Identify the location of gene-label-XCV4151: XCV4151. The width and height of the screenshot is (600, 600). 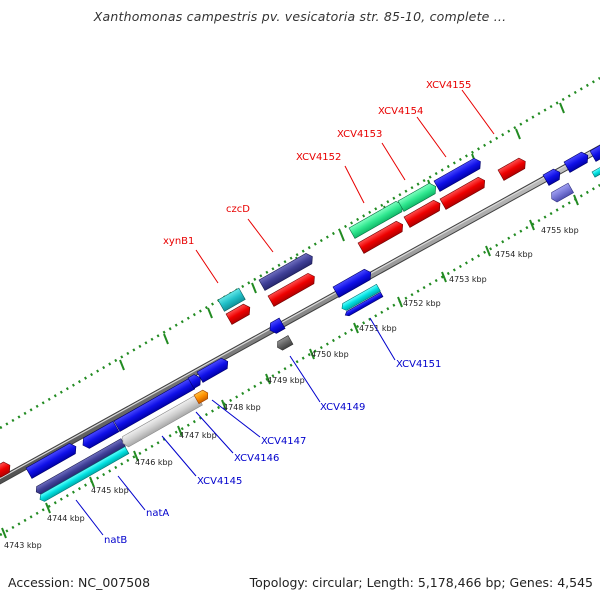
(418, 364).